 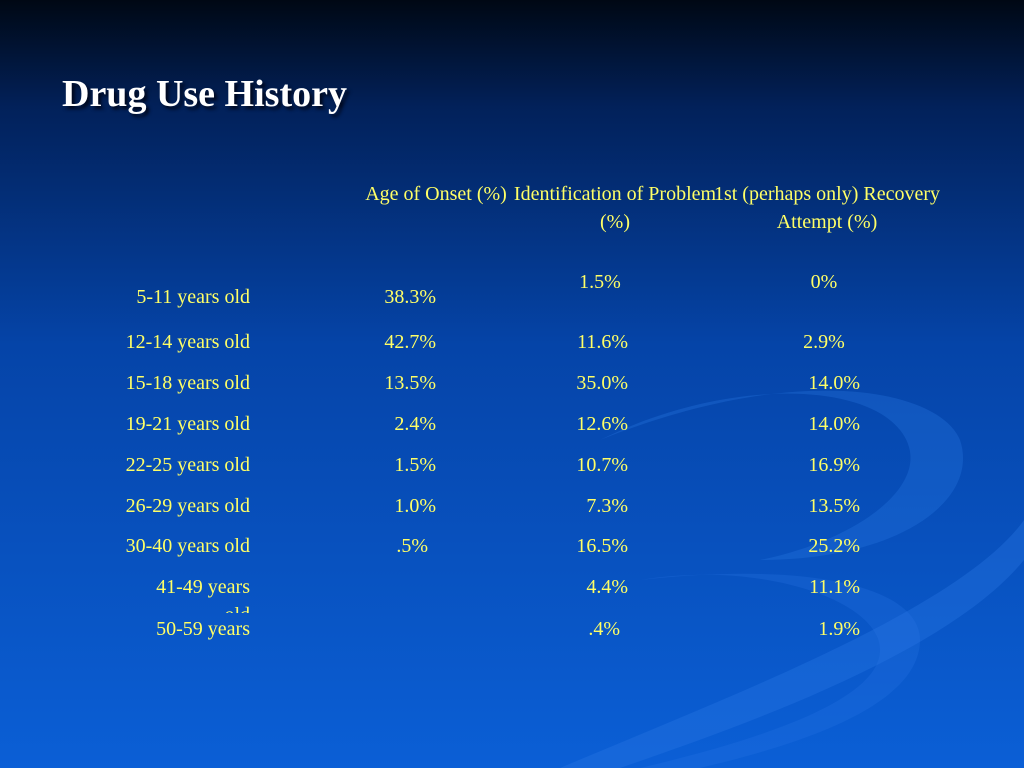 I want to click on onset-value: 1.5%, so click(x=415, y=465).